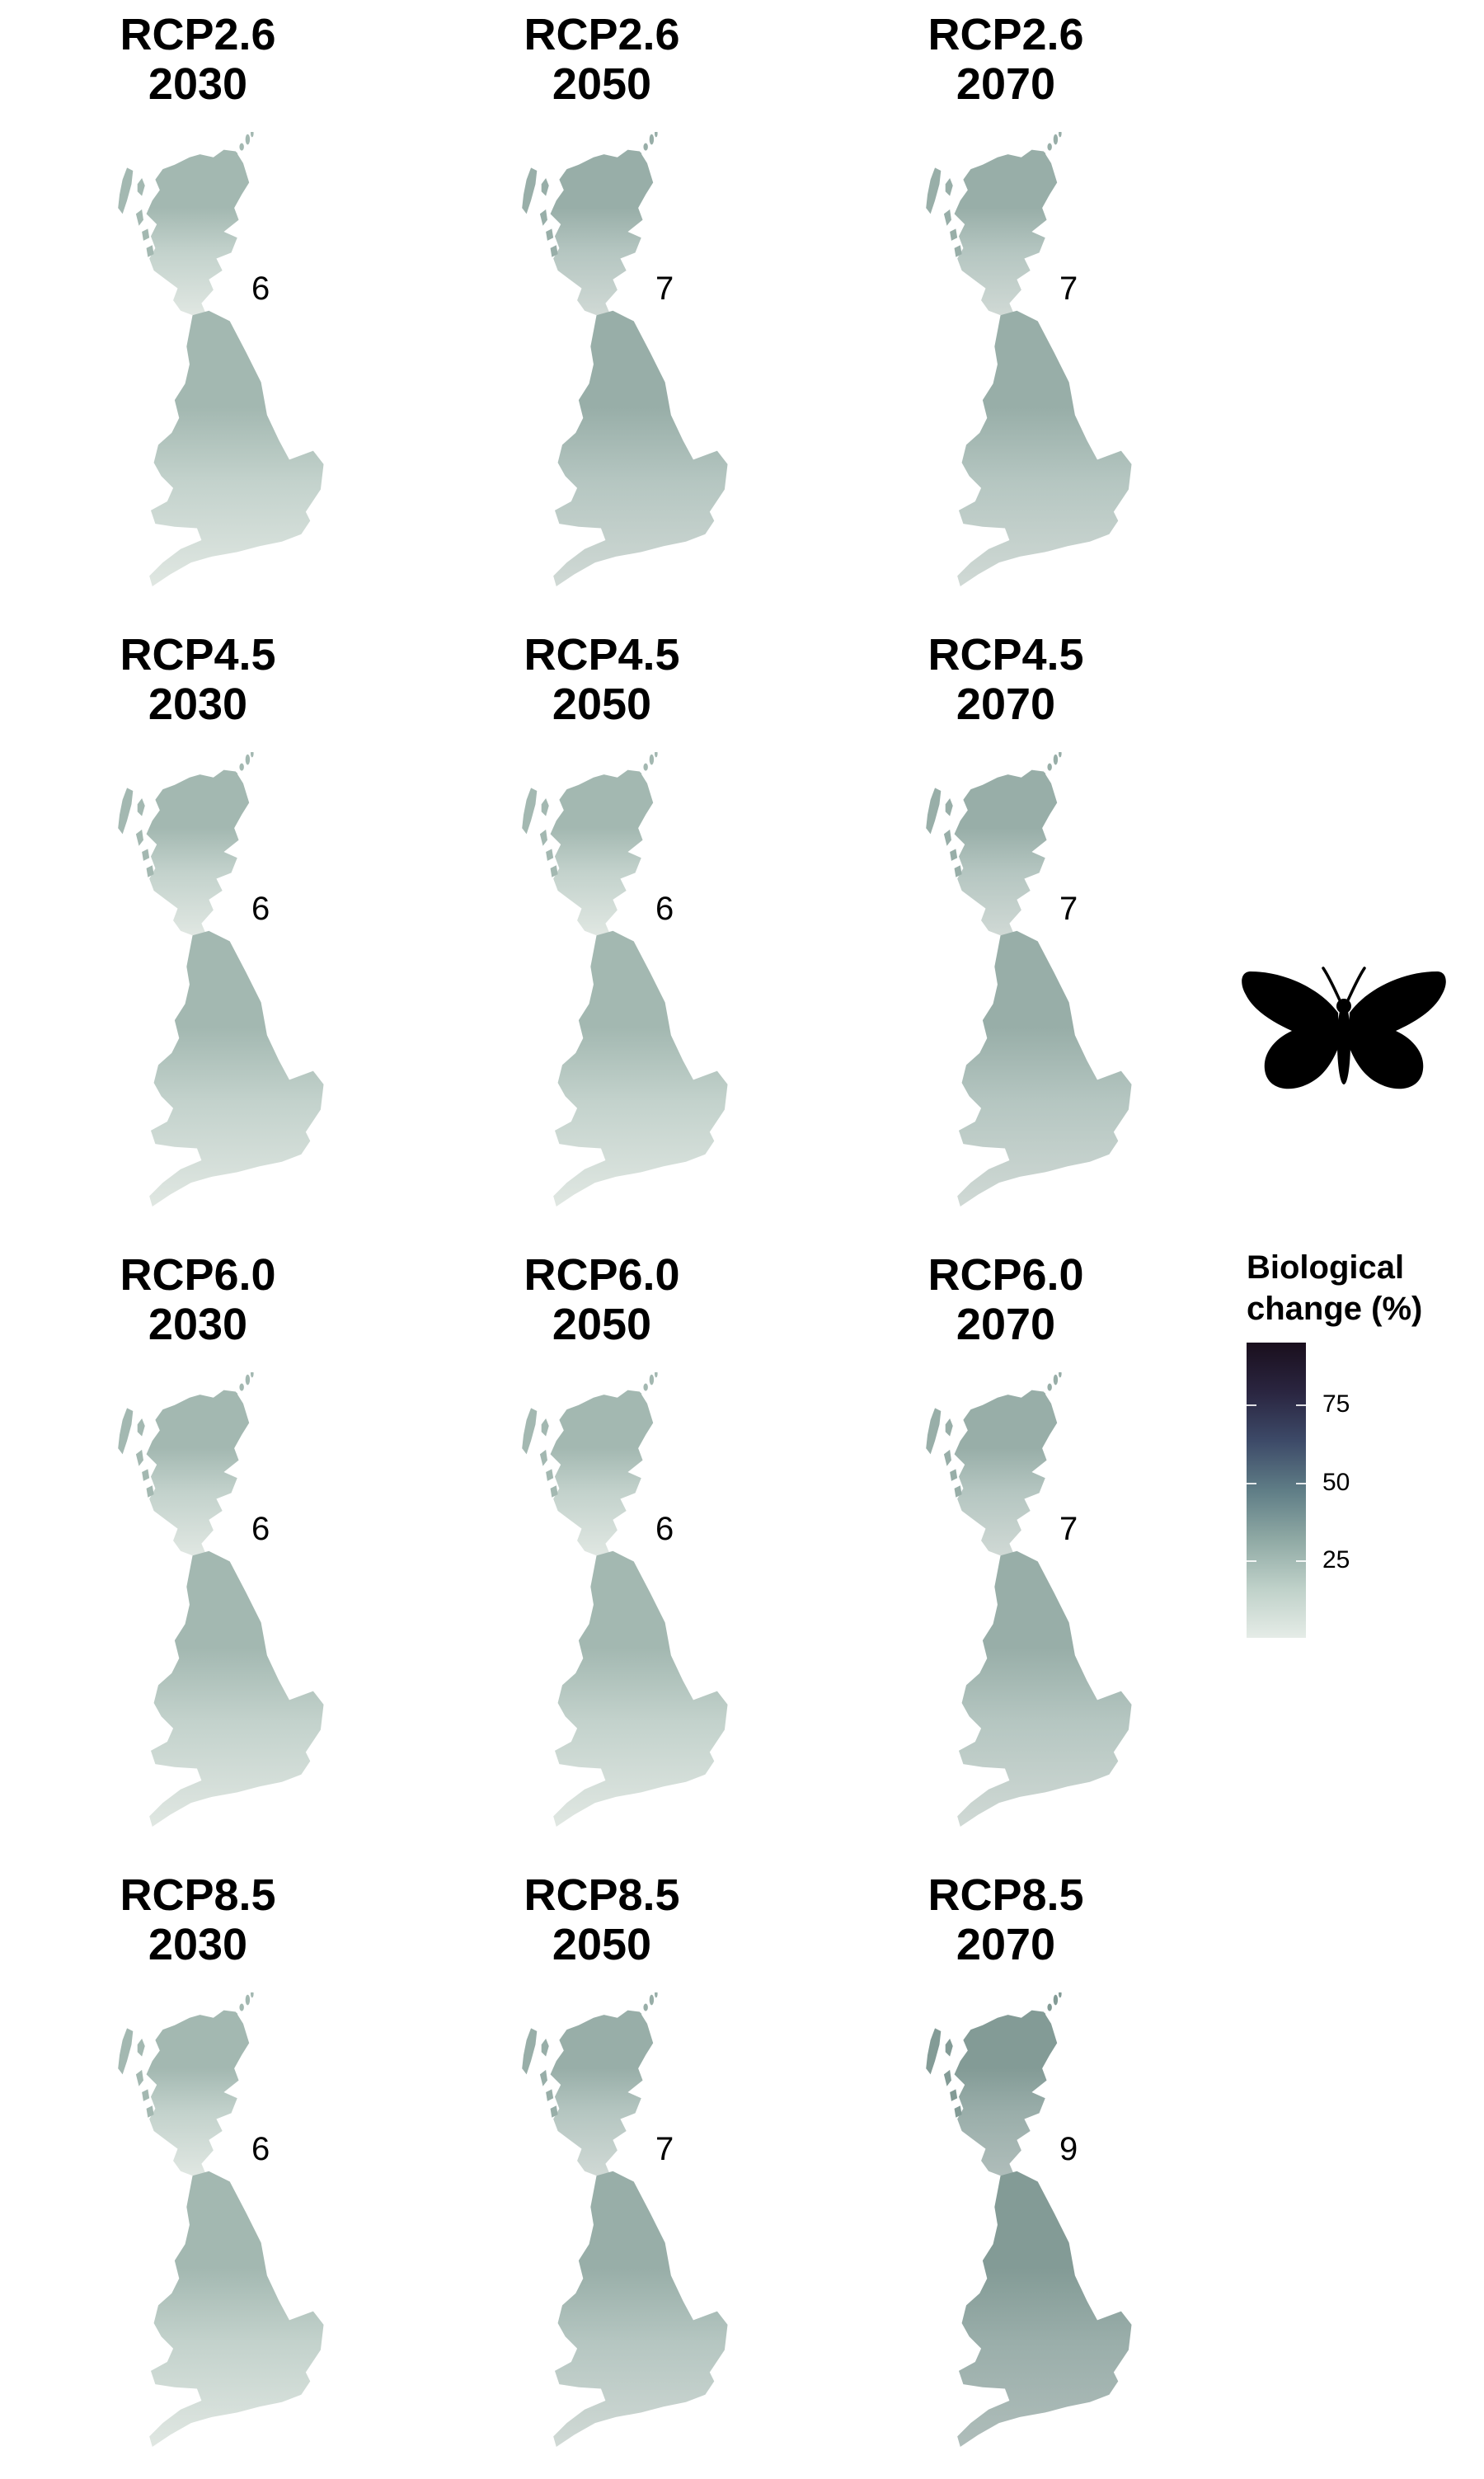 This screenshot has height=2479, width=1484. I want to click on butterfly-icon, so click(1344, 1028).